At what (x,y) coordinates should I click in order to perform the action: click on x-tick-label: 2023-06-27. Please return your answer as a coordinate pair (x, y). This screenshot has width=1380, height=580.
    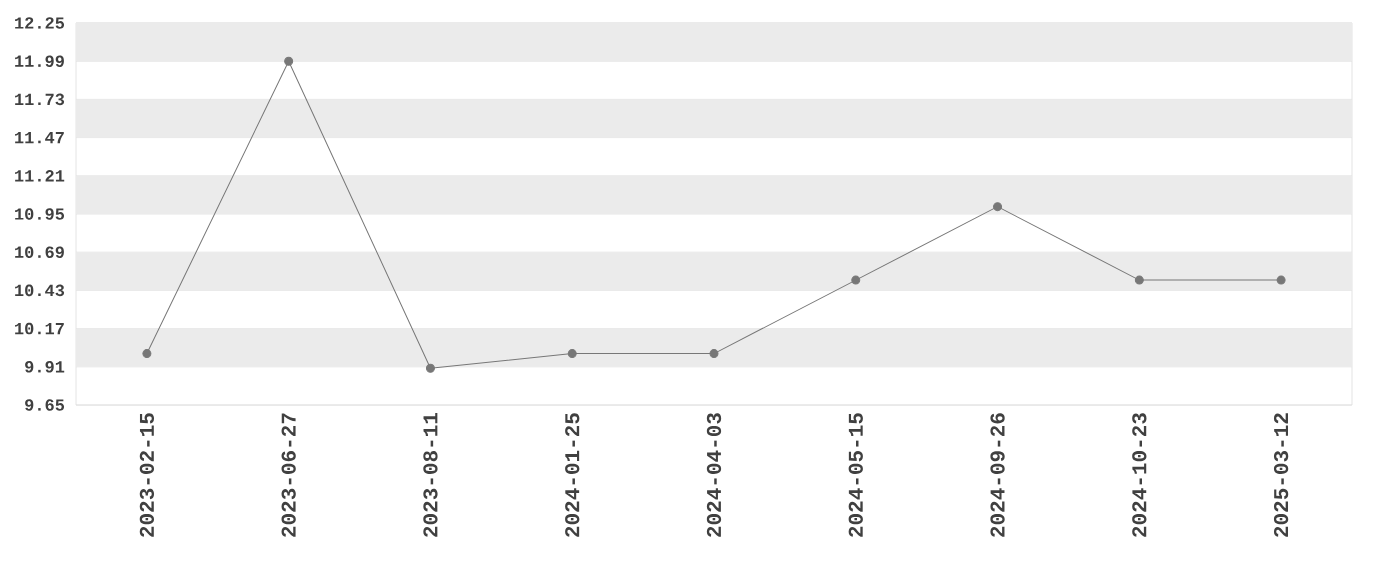
    Looking at the image, I should click on (288, 475).